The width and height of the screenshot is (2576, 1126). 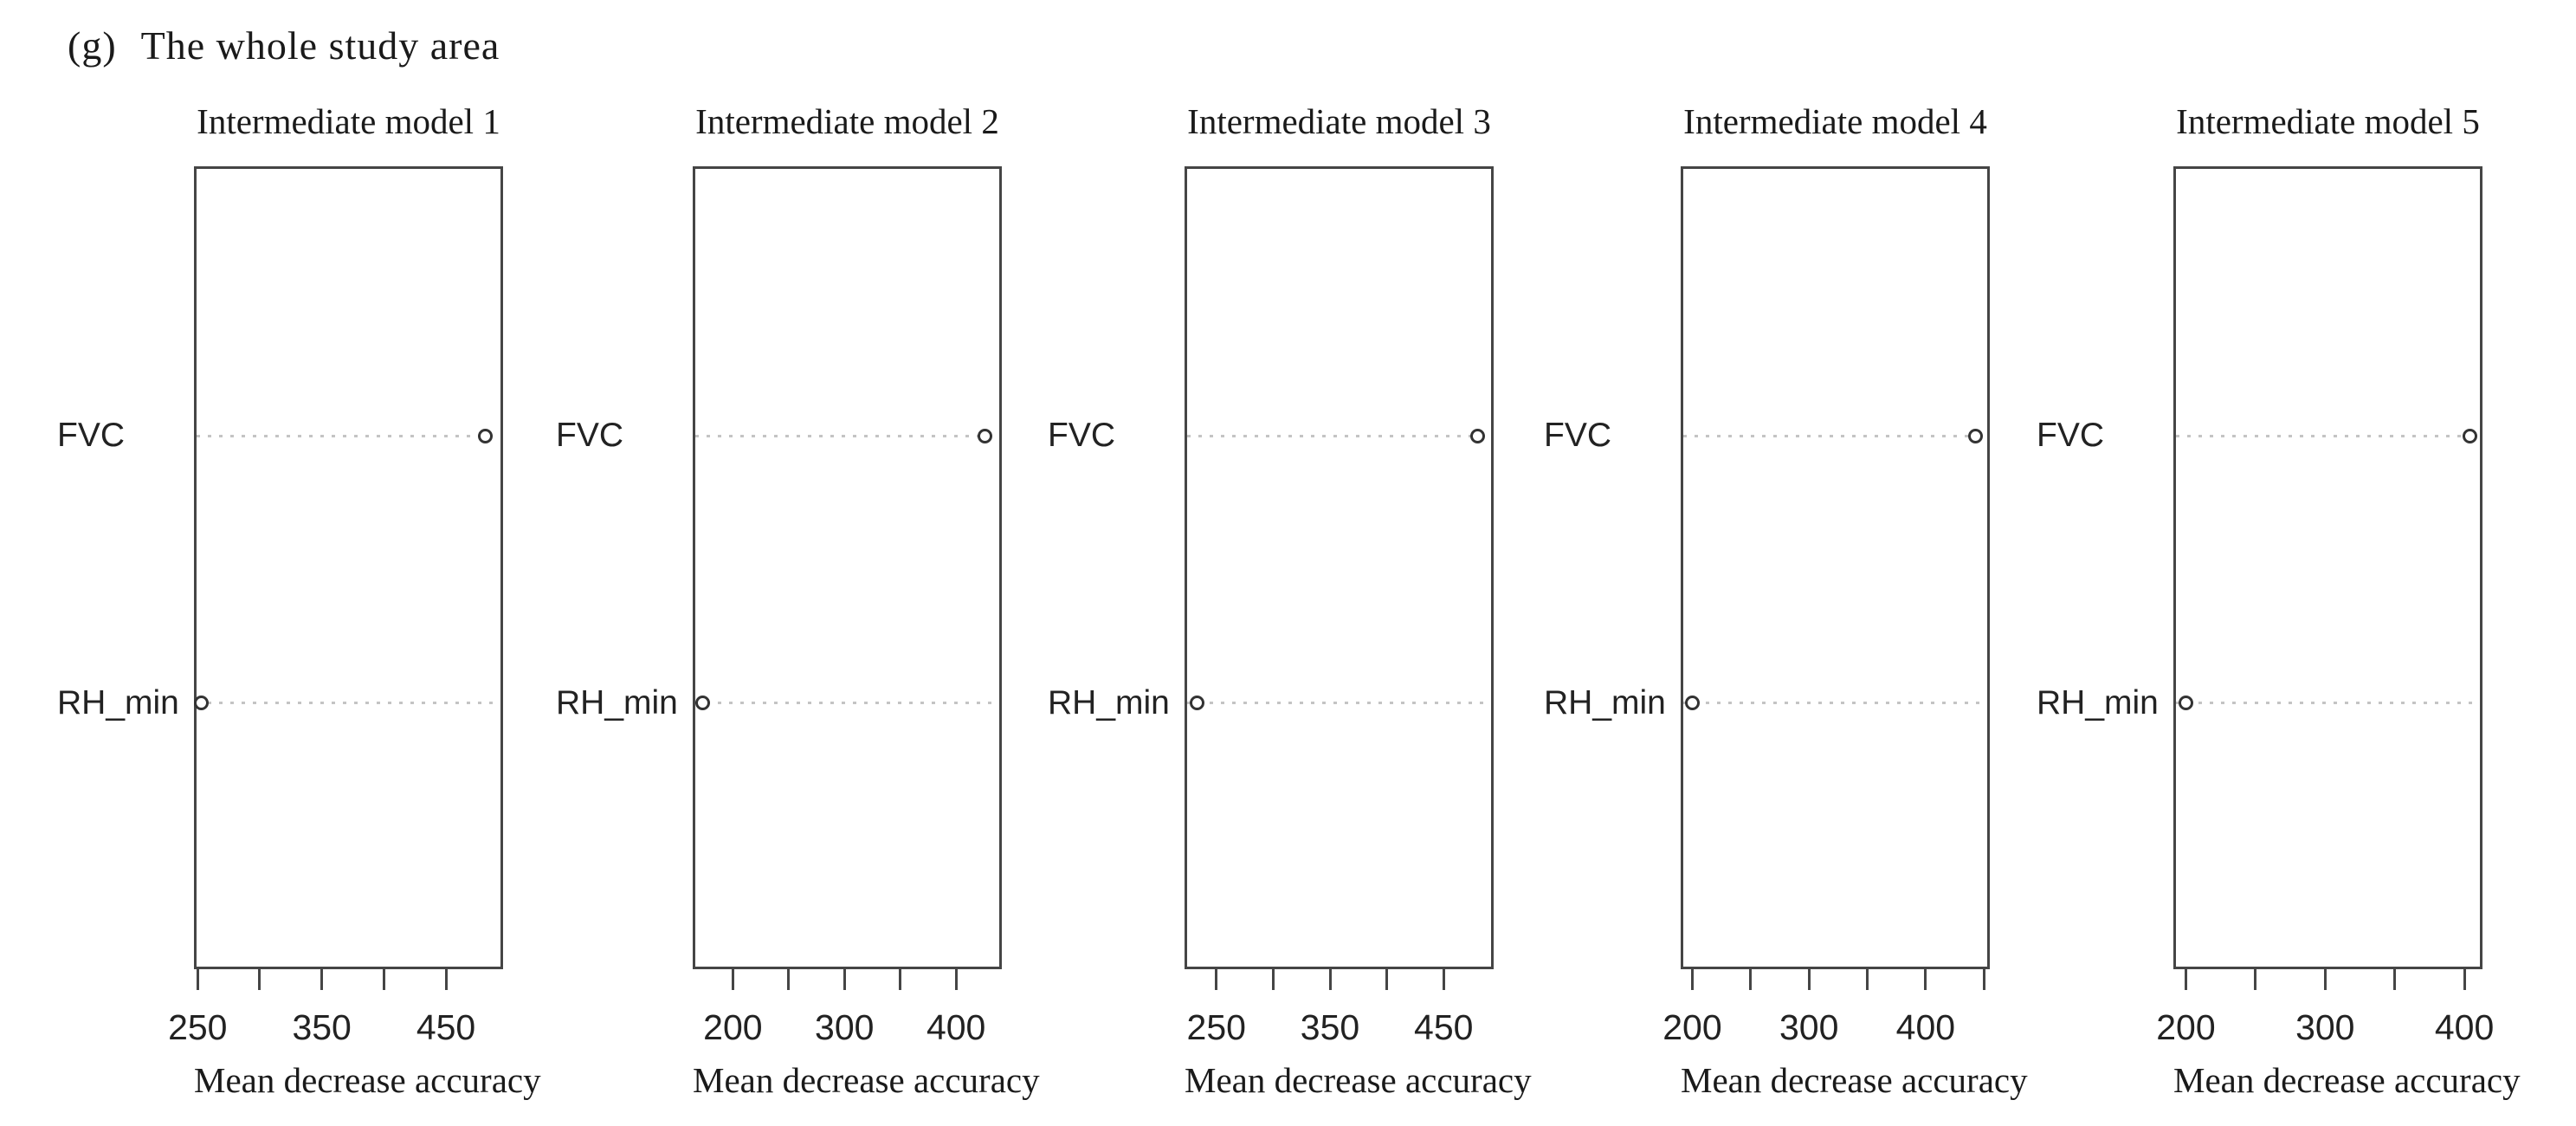 What do you see at coordinates (348, 121) in the screenshot?
I see `panel-title: Intermediate model 1` at bounding box center [348, 121].